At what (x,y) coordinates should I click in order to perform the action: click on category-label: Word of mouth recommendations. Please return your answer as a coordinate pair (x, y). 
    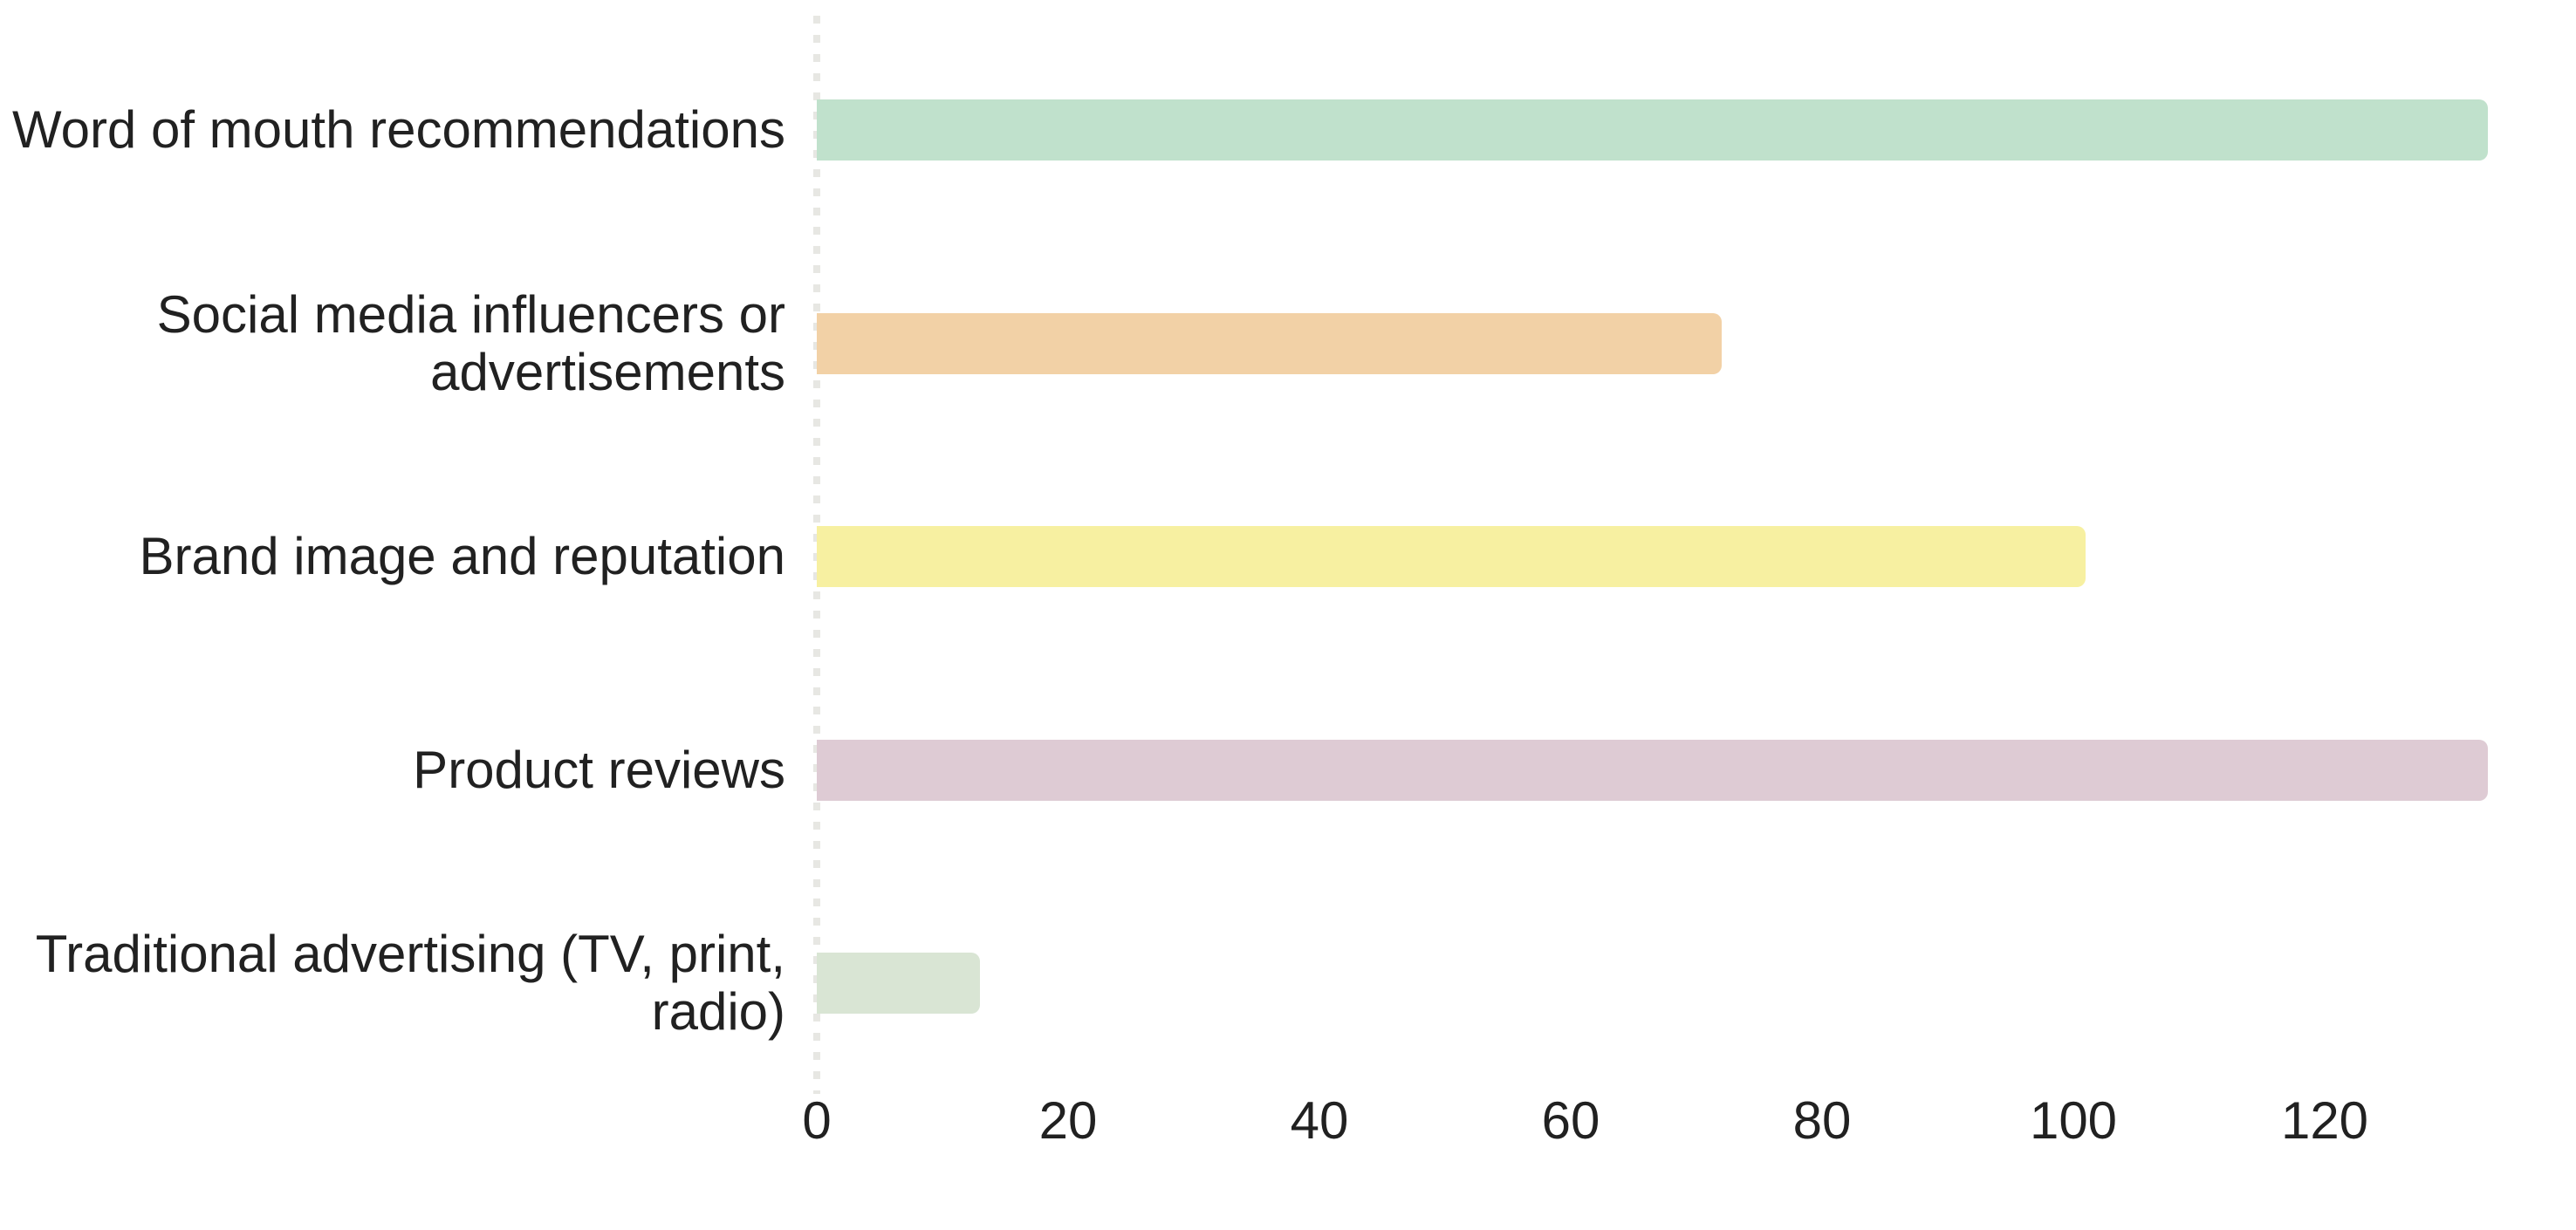
    Looking at the image, I should click on (398, 130).